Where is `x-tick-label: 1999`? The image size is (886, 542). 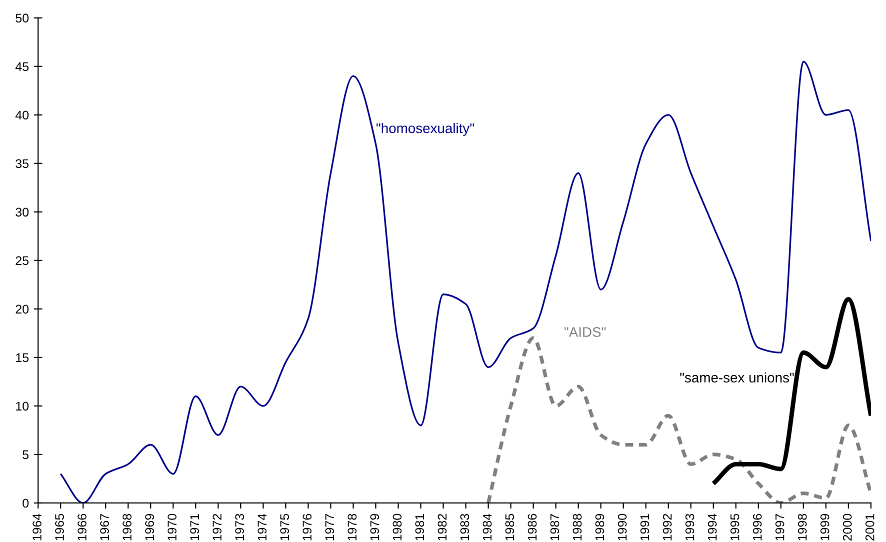
x-tick-label: 1999 is located at coordinates (825, 527).